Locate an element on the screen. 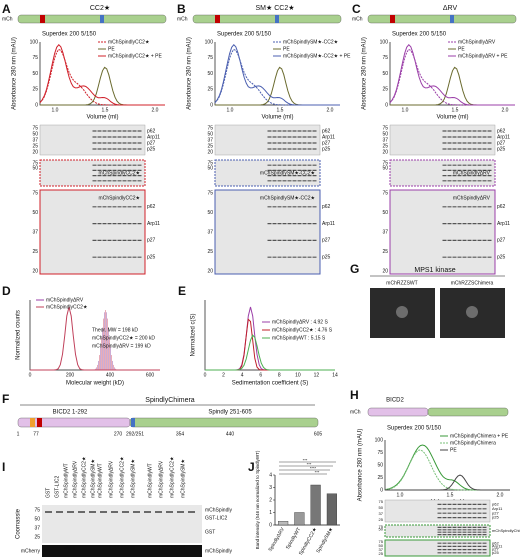 This screenshot has width=520, height=558. label: mCh is located at coordinates (182, 19).